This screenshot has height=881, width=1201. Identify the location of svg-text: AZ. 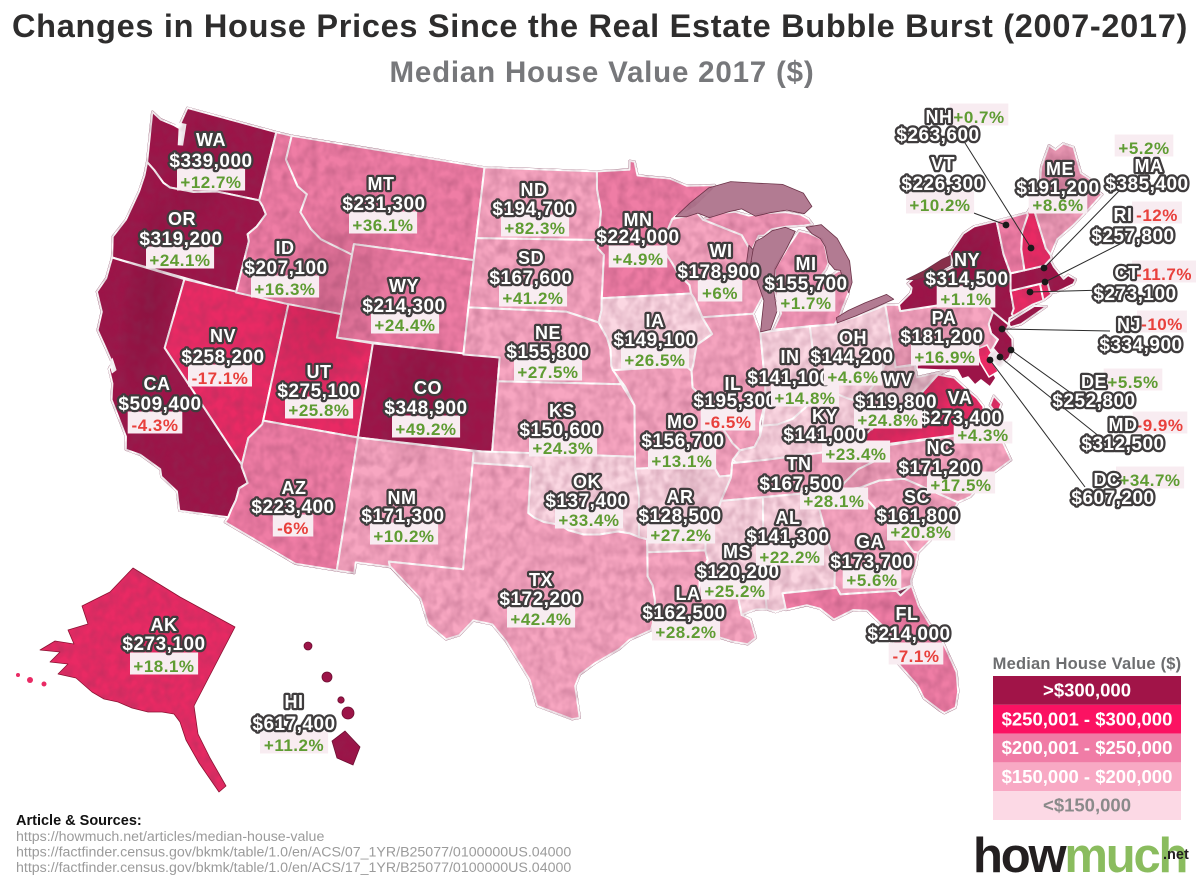
(294, 488).